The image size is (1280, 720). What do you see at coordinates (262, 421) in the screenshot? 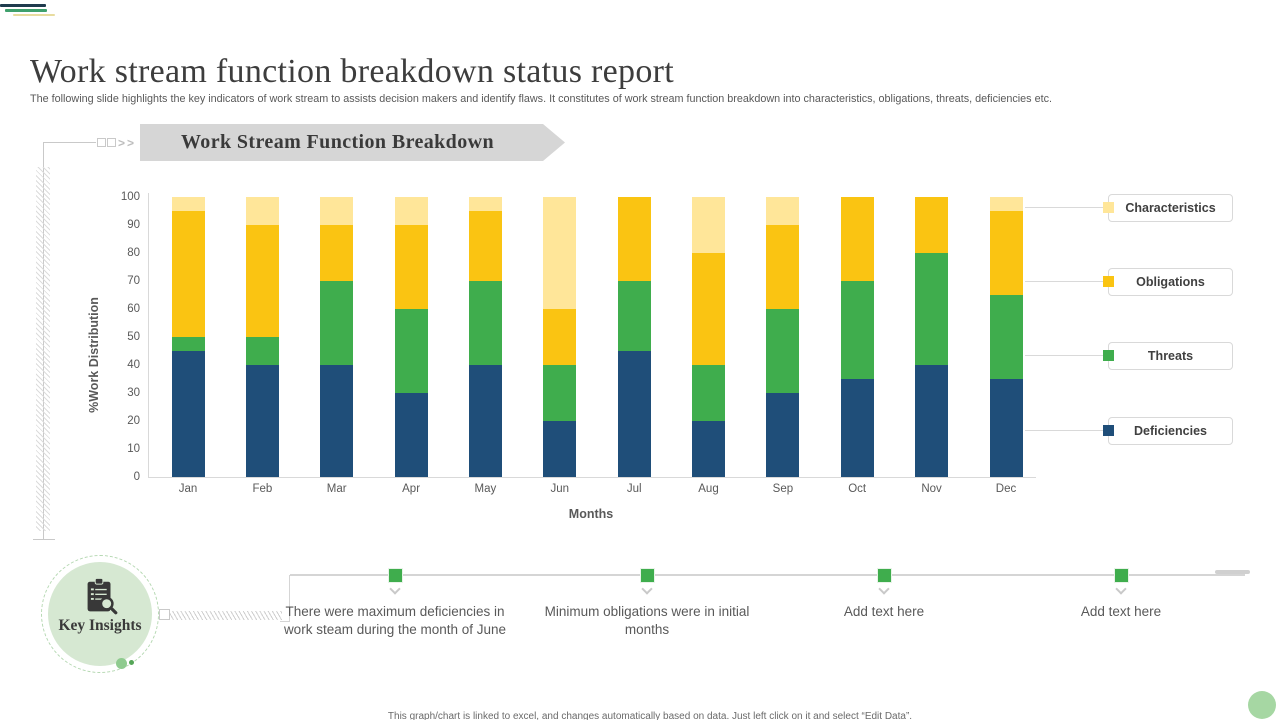
I see `bar-segment-feb-deficiencies` at bounding box center [262, 421].